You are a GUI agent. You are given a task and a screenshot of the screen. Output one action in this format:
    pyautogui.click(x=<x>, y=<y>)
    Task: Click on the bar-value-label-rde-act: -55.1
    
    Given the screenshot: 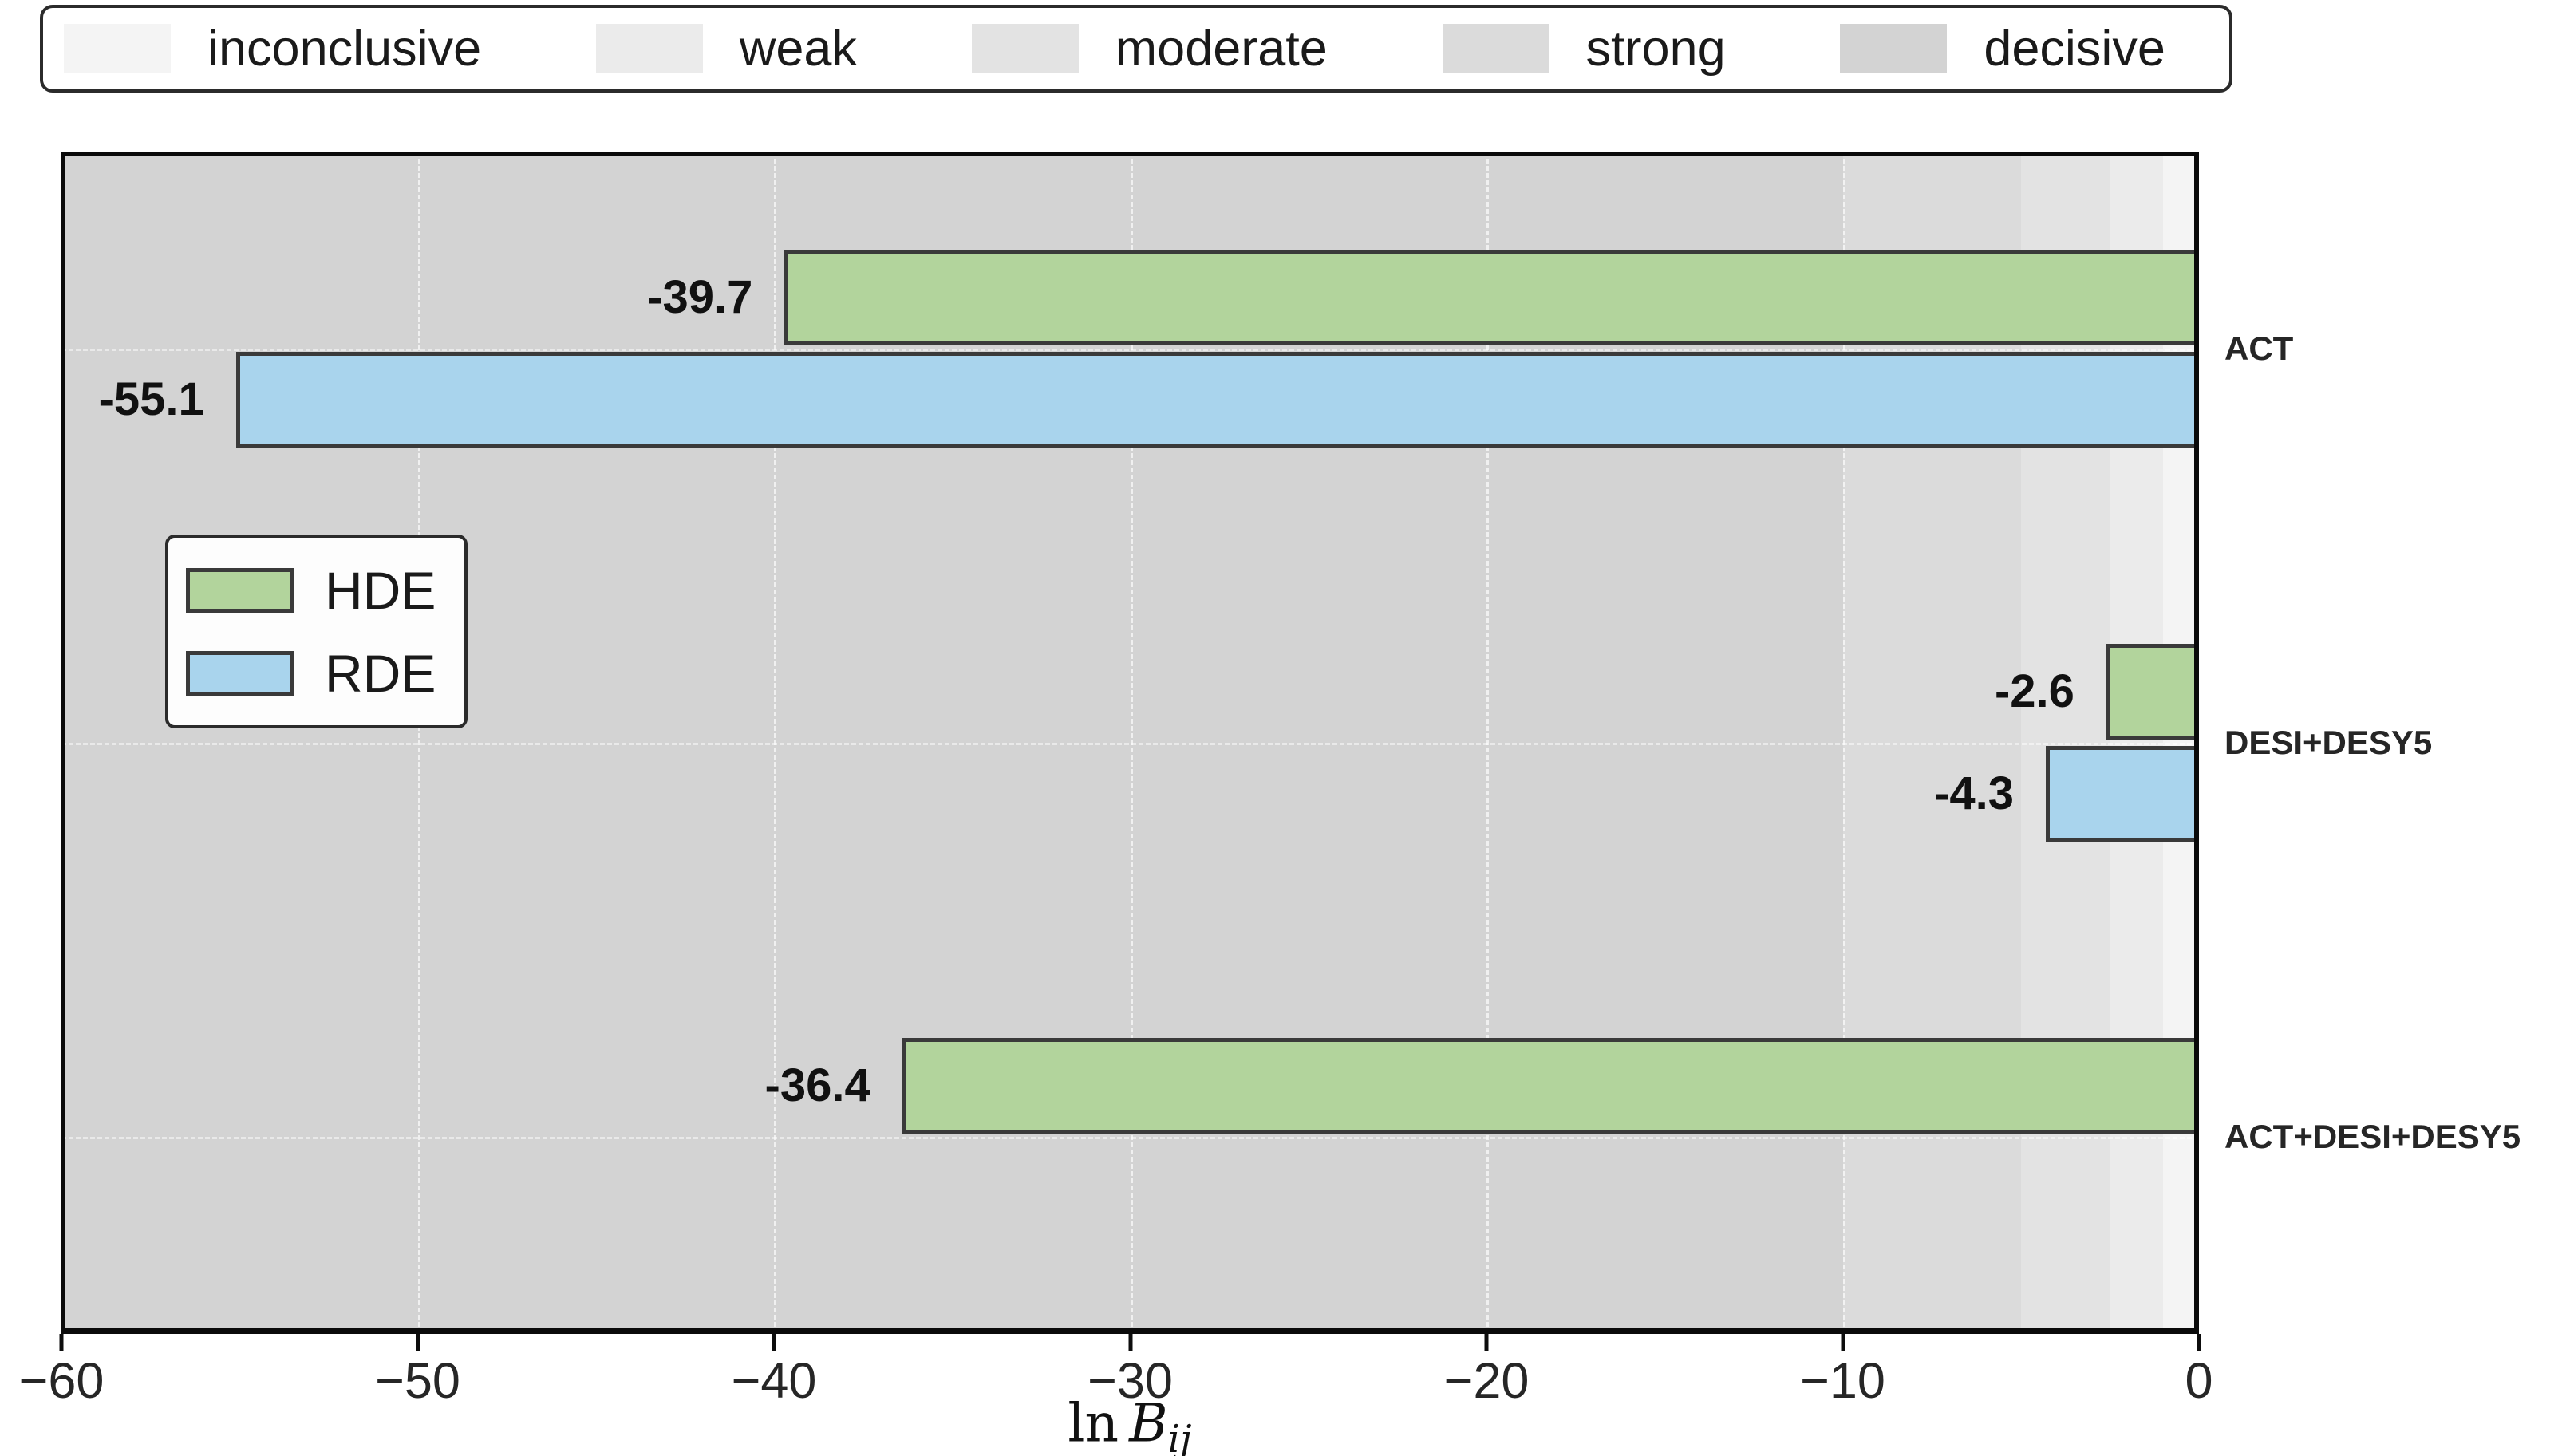 What is the action you would take?
    pyautogui.click(x=151, y=399)
    